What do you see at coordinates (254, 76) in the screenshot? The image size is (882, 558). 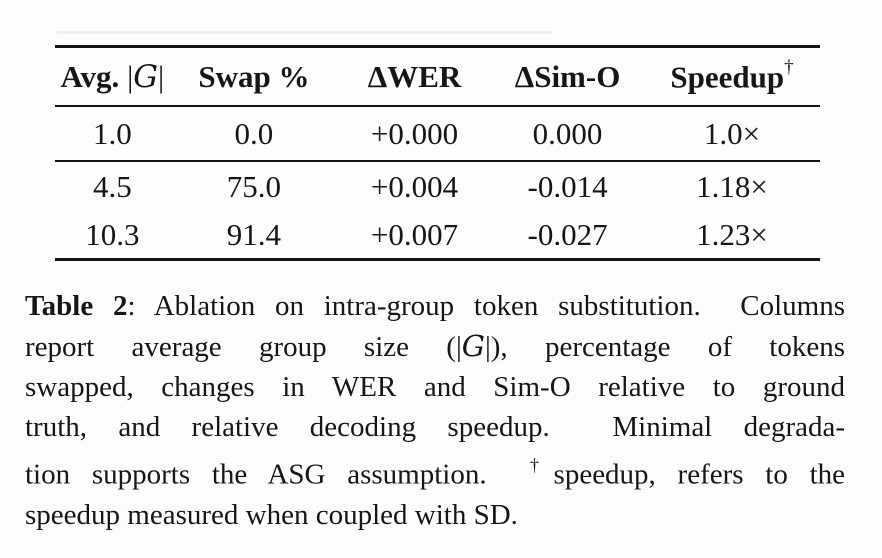 I see `col-header-swap-percent: Swap %` at bounding box center [254, 76].